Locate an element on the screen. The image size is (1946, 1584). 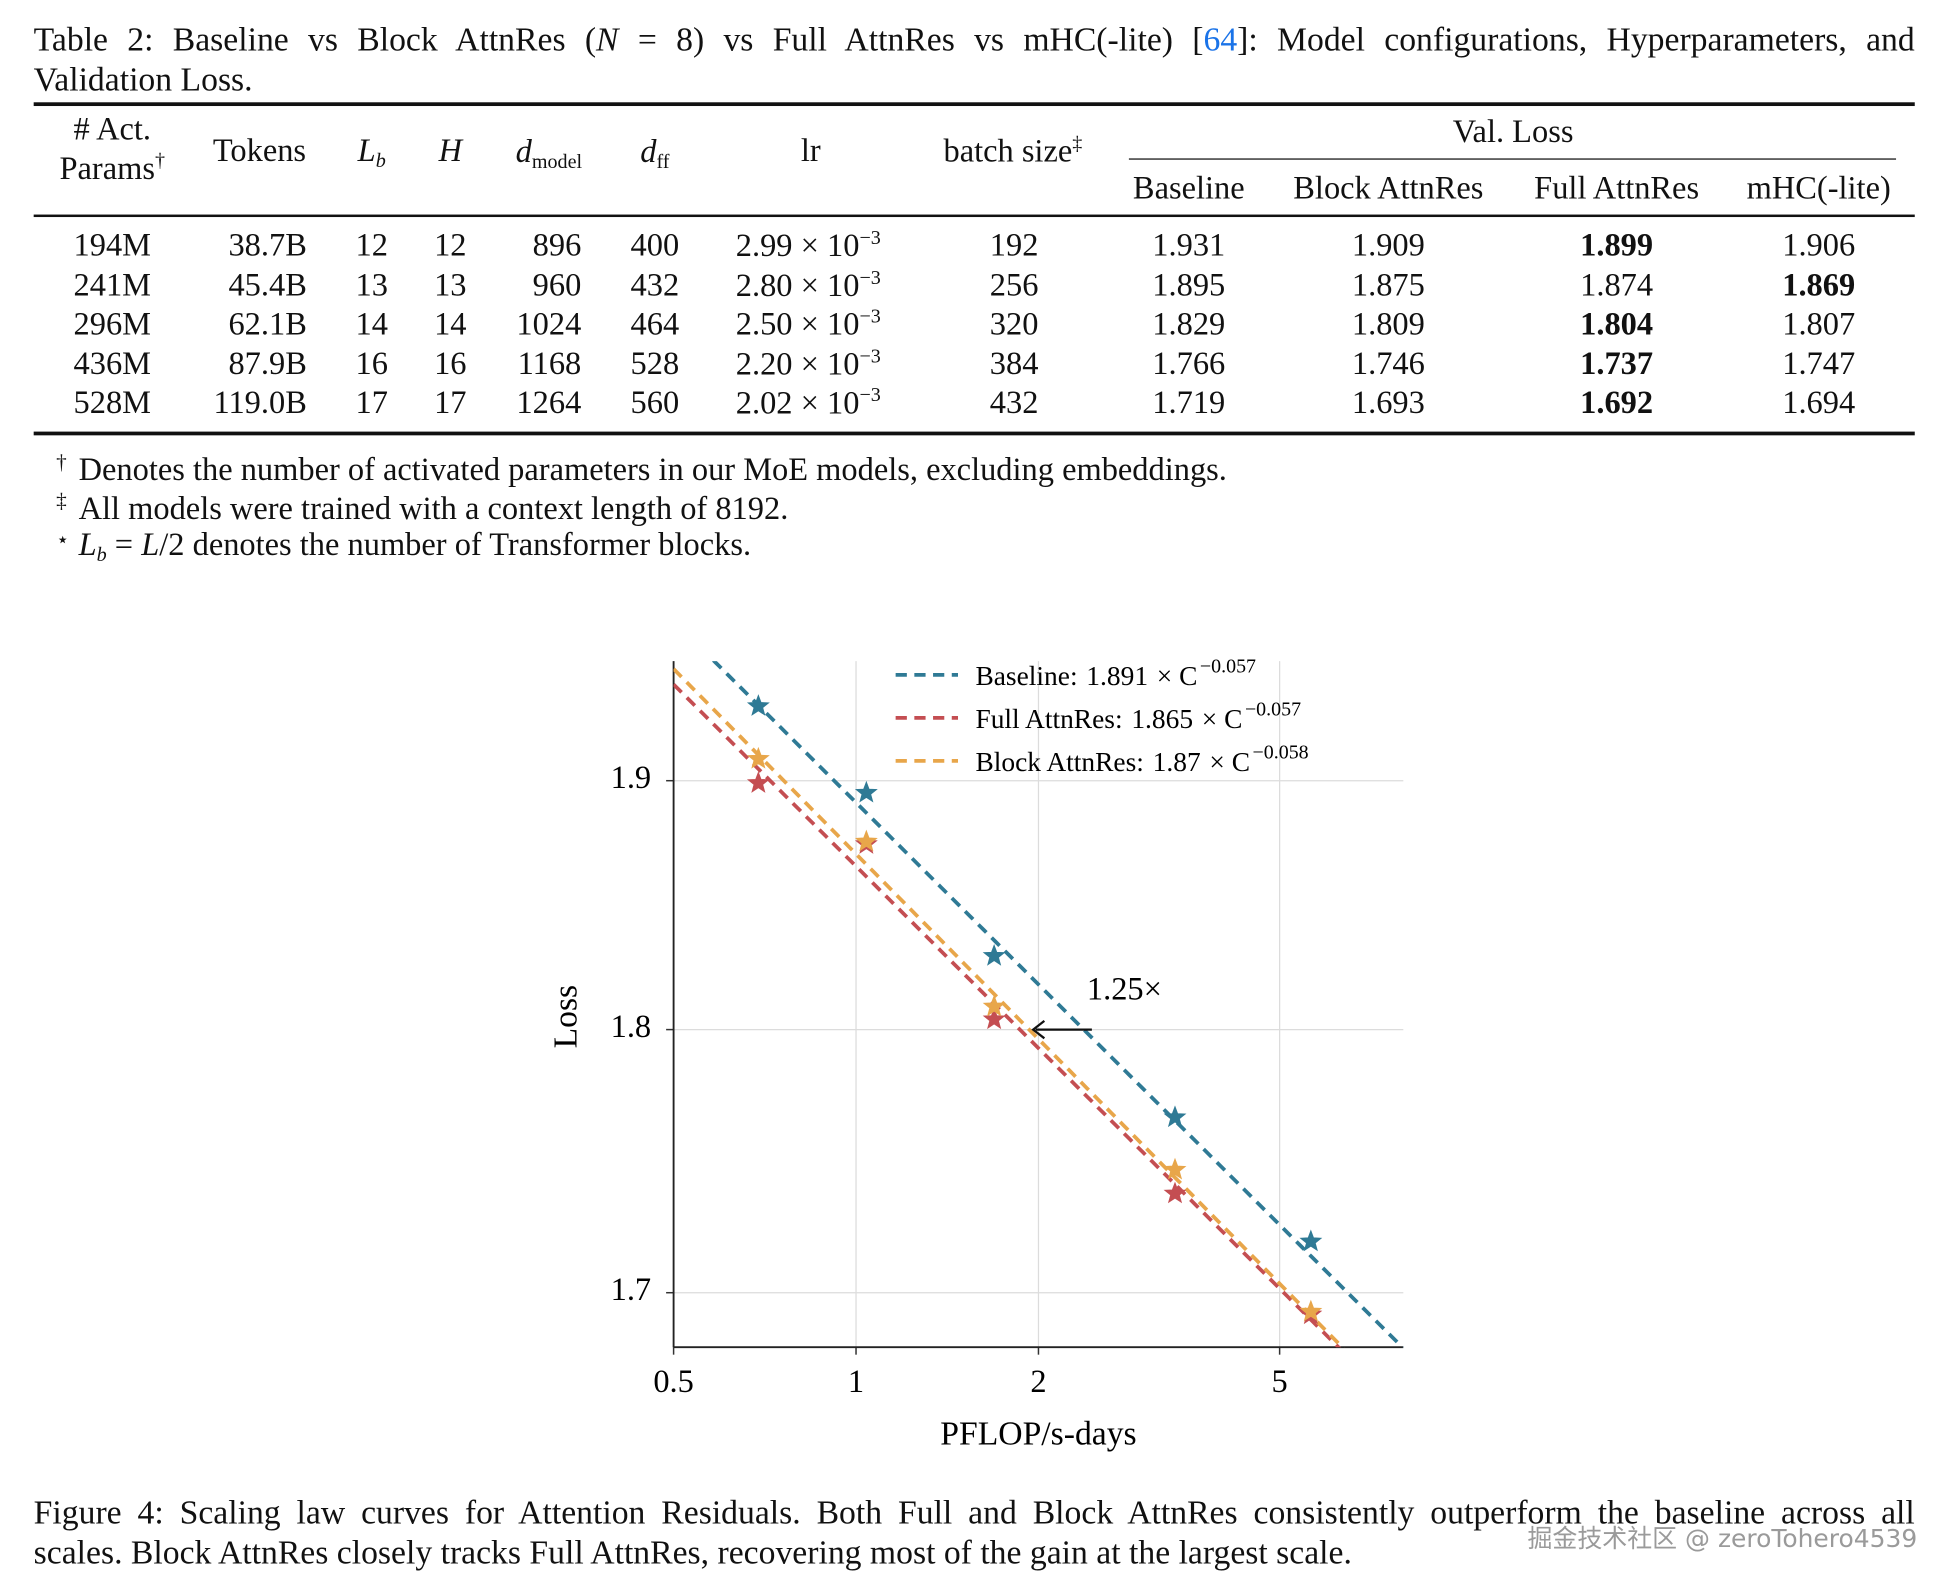
table-cell-text: 1.692 is located at coordinates (1617, 402).